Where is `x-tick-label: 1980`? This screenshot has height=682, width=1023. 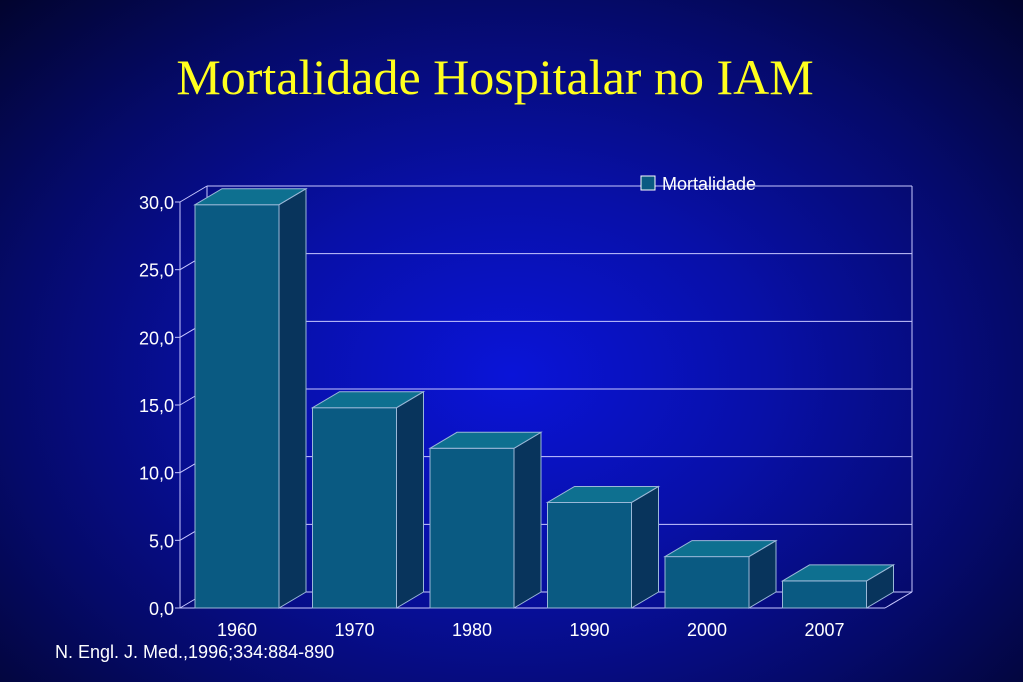 x-tick-label: 1980 is located at coordinates (472, 630).